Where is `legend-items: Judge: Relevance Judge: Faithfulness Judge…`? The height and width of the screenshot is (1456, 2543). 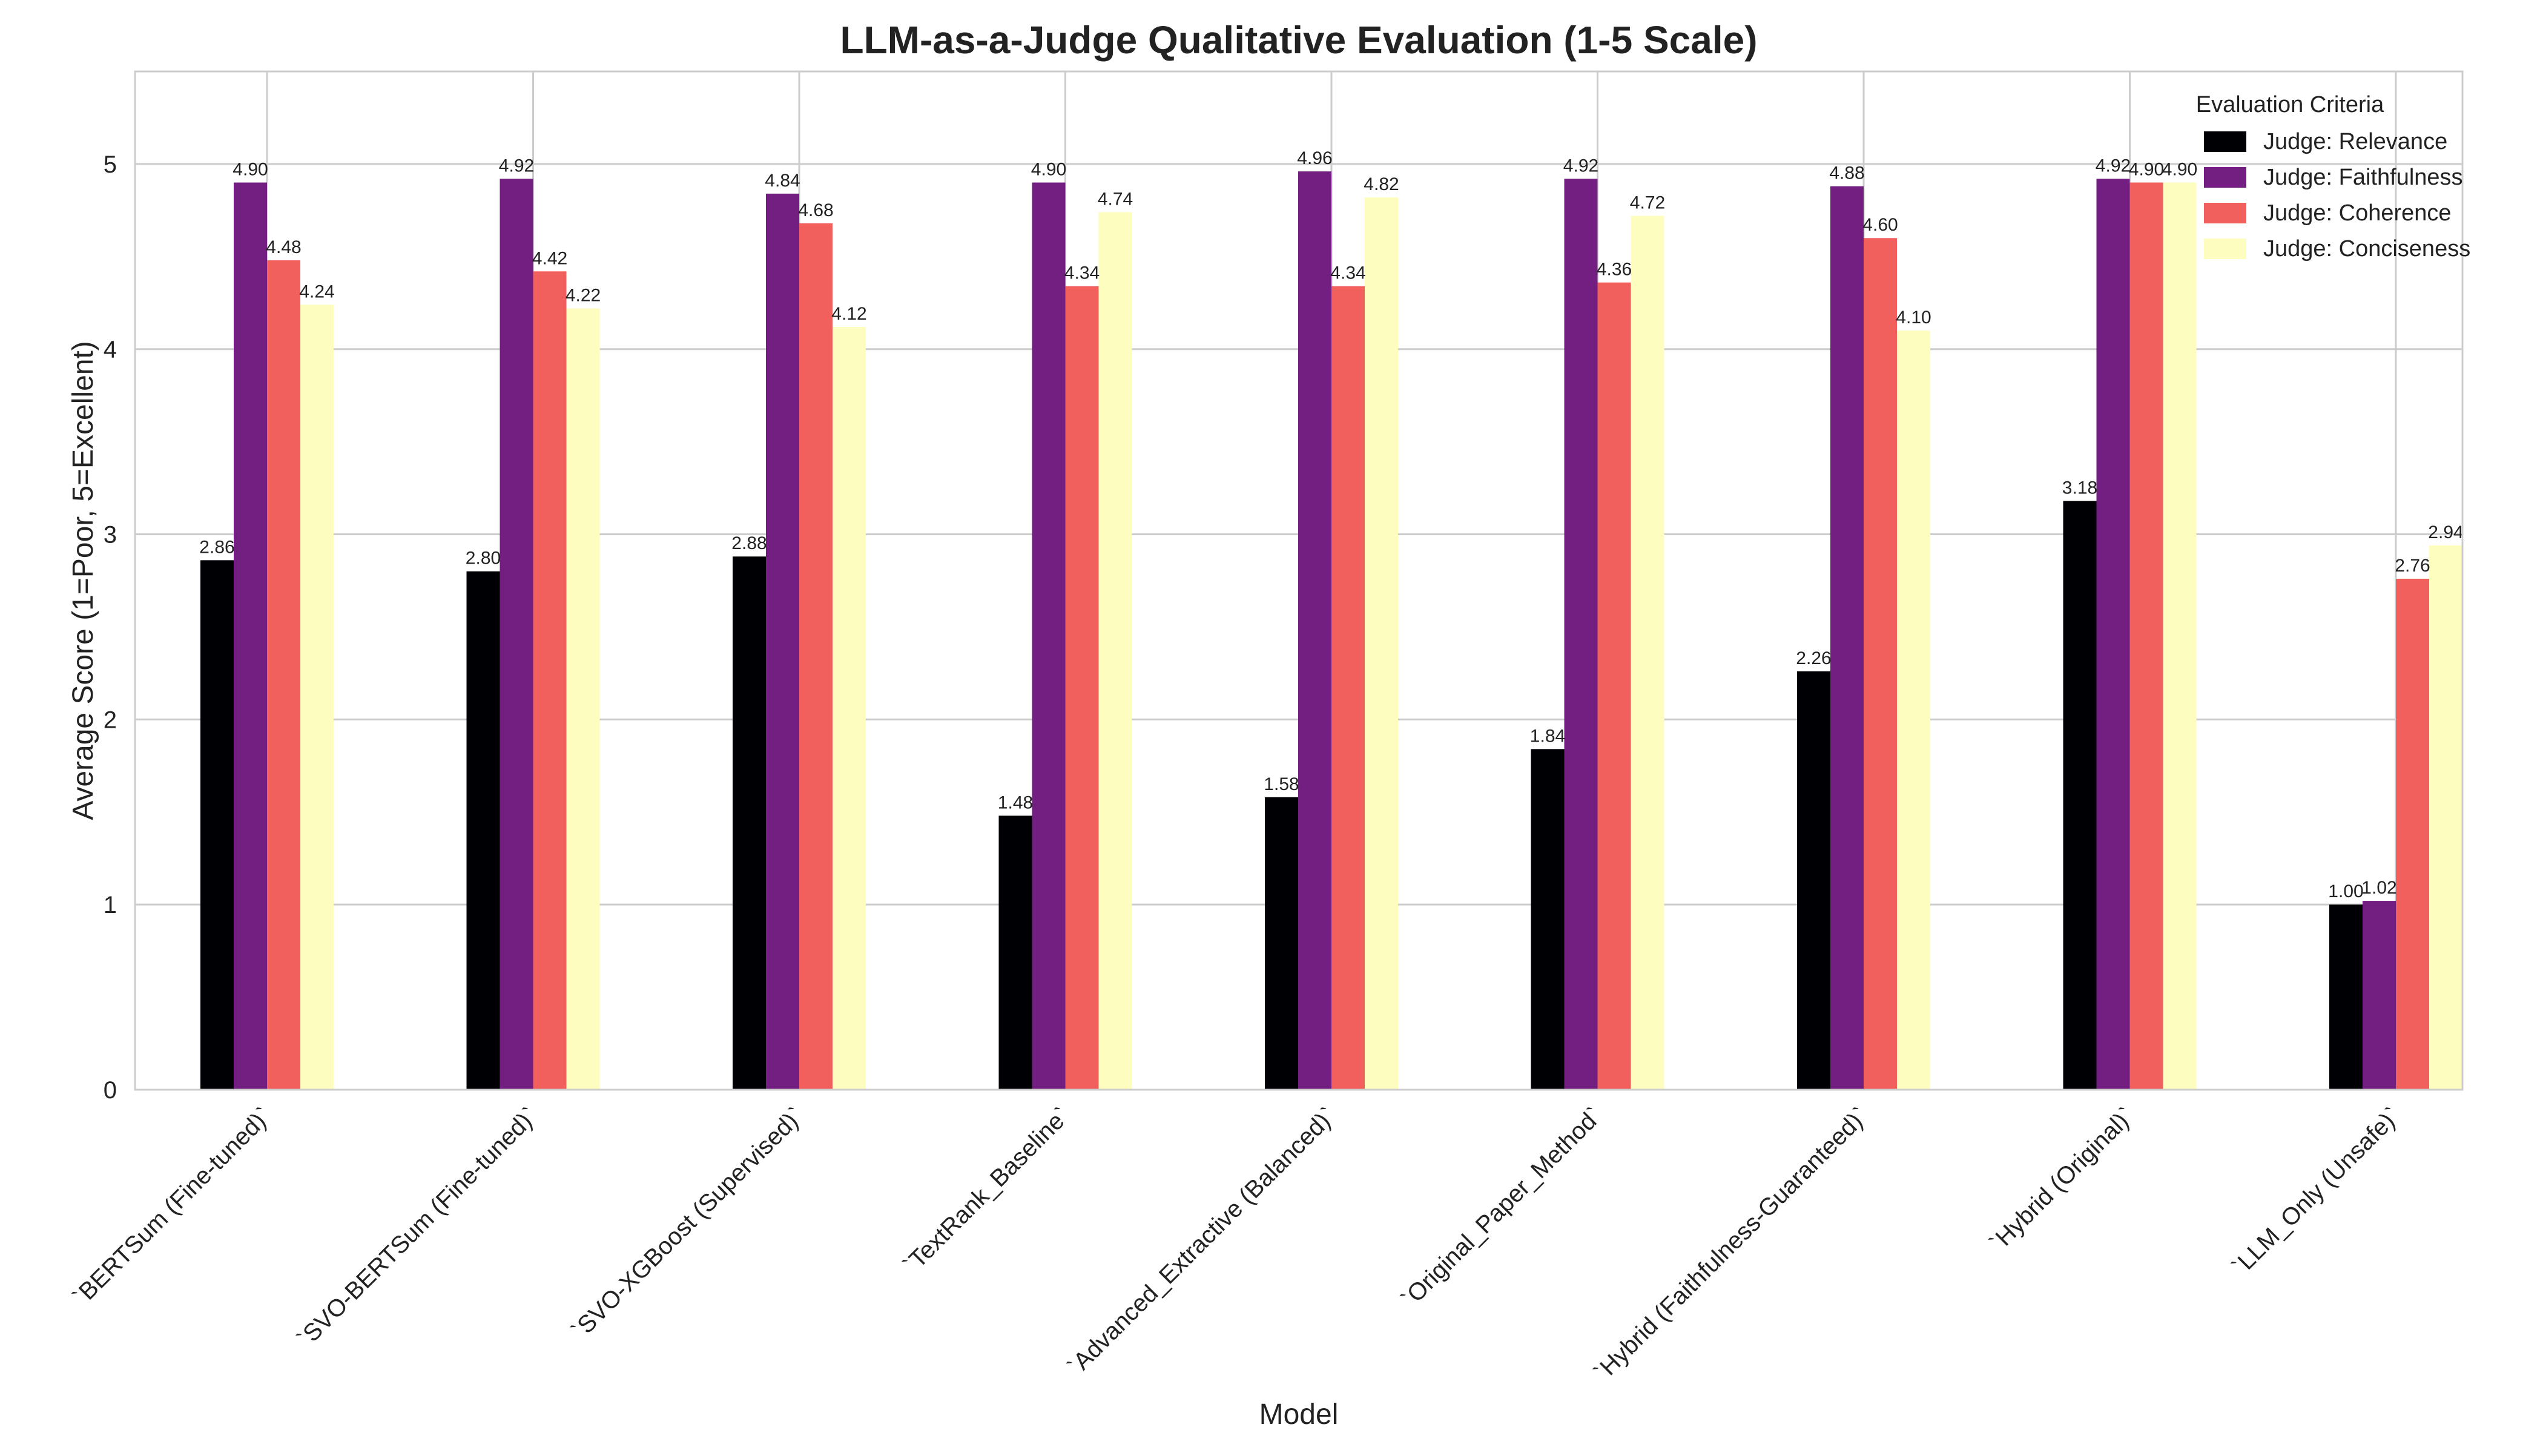 legend-items: Judge: Relevance Judge: Faithfulness Judge… is located at coordinates (2337, 195).